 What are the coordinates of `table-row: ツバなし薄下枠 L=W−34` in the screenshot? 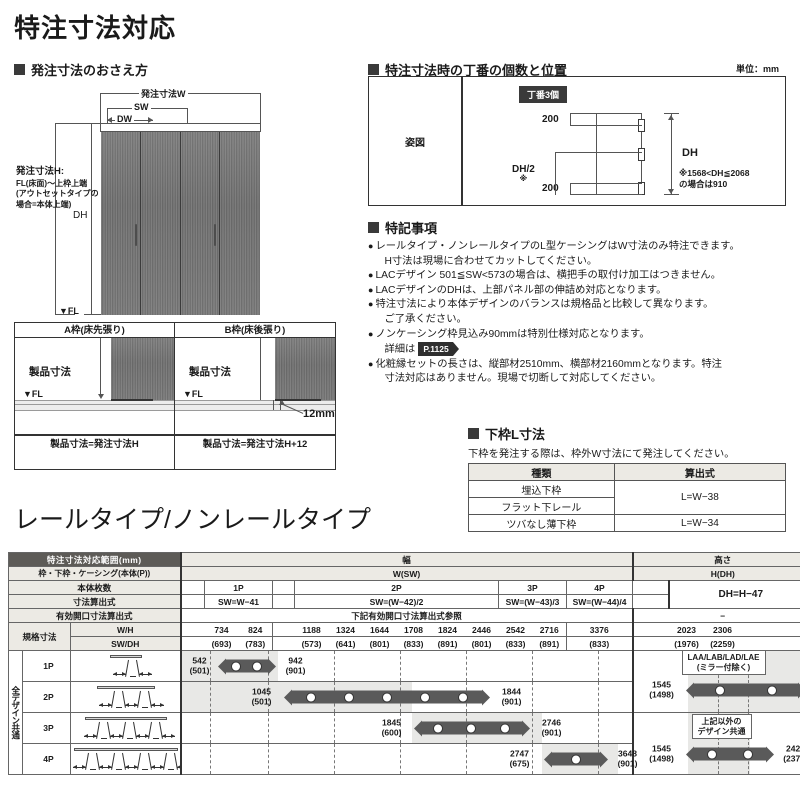 It's located at (627, 523).